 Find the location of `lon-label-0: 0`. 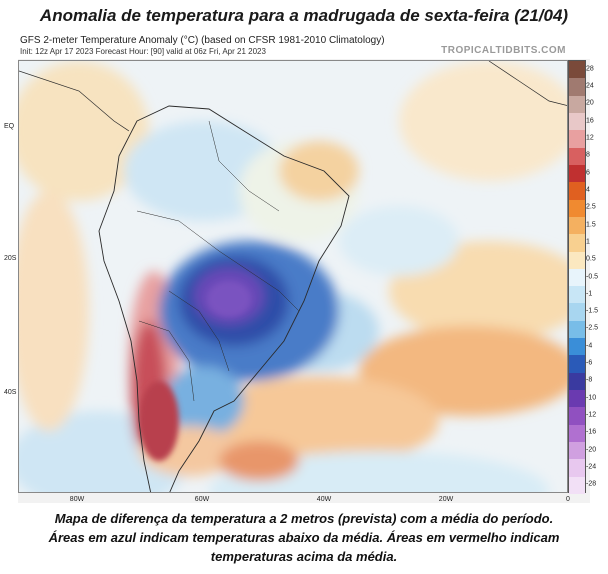

lon-label-0: 0 is located at coordinates (568, 499).